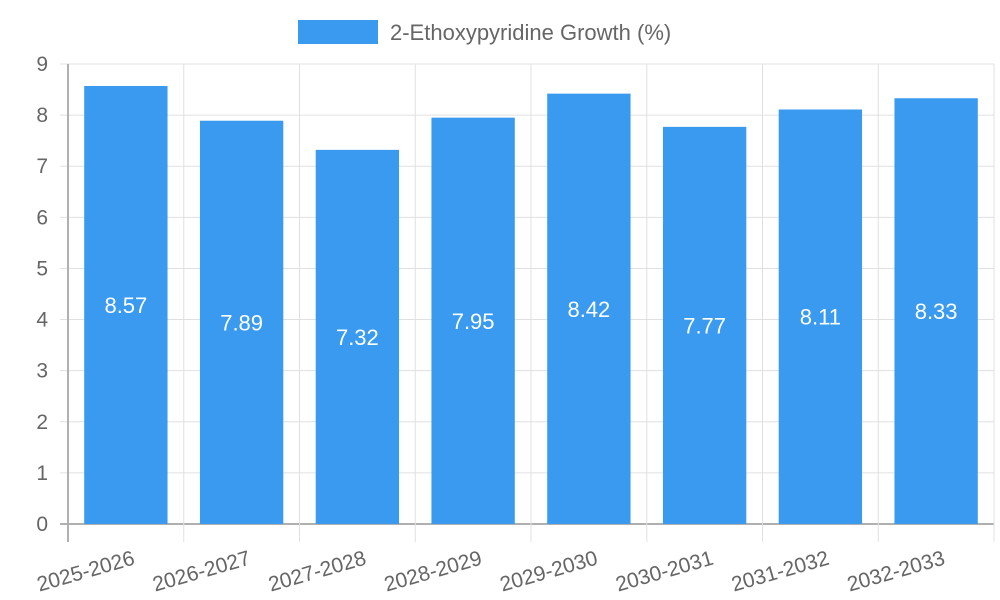 The height and width of the screenshot is (600, 1000). What do you see at coordinates (530, 32) in the screenshot?
I see `legend-label: 2-Ethoxypyridine Growth (%)` at bounding box center [530, 32].